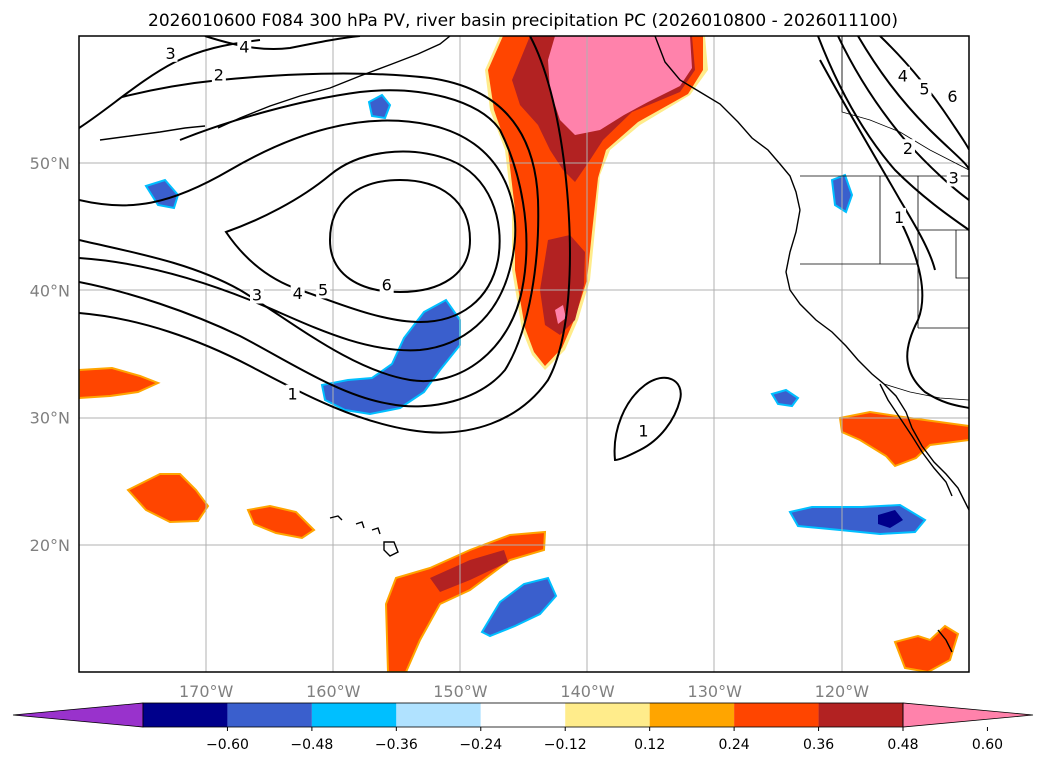  I want to click on gulf-alaska-coast, so click(727, 123).